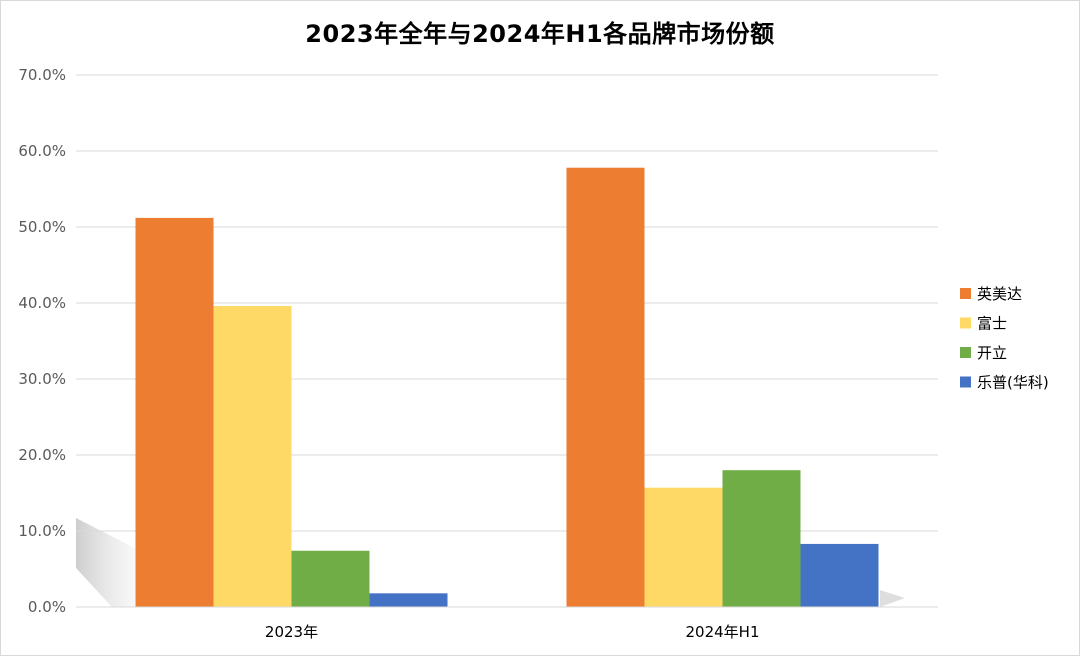  Describe the element at coordinates (42, 531) in the screenshot. I see `y-tick-label: 10.0%` at that location.